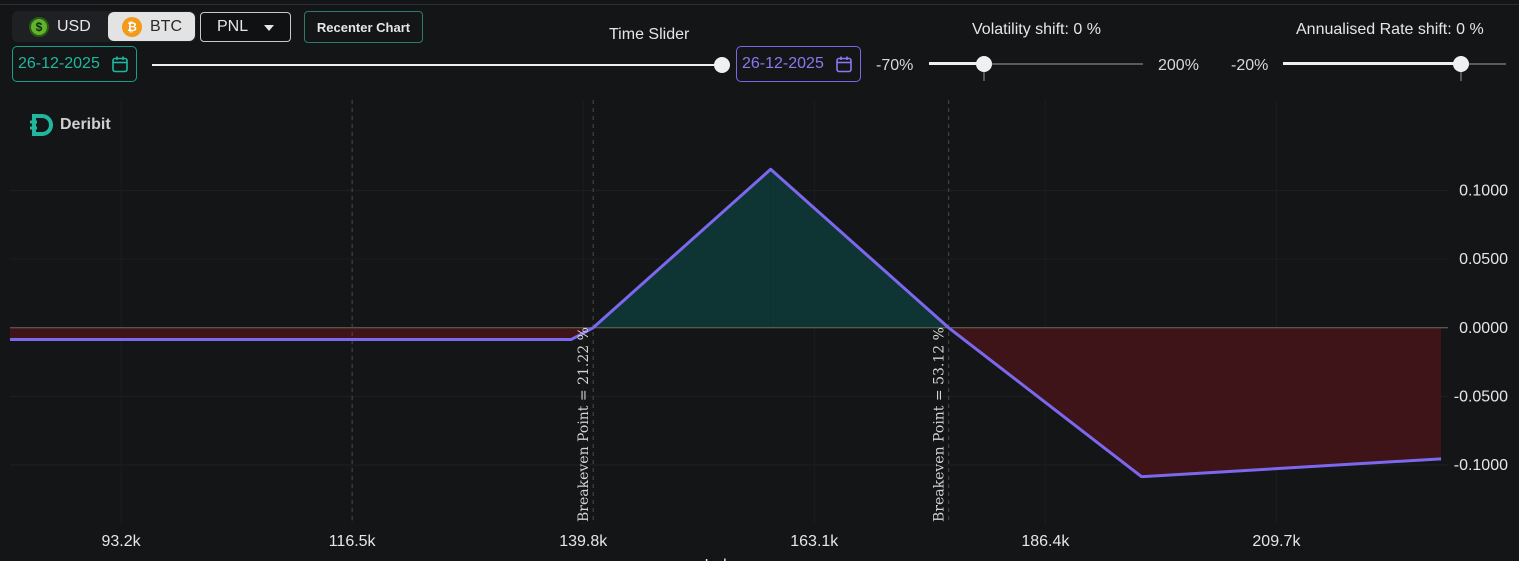 This screenshot has width=1519, height=561. I want to click on end-date-value: 26-12-2025, so click(783, 63).